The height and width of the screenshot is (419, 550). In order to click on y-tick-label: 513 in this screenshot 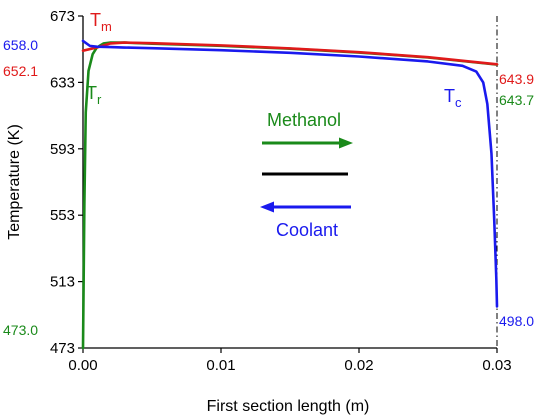, I will do `click(62, 282)`.